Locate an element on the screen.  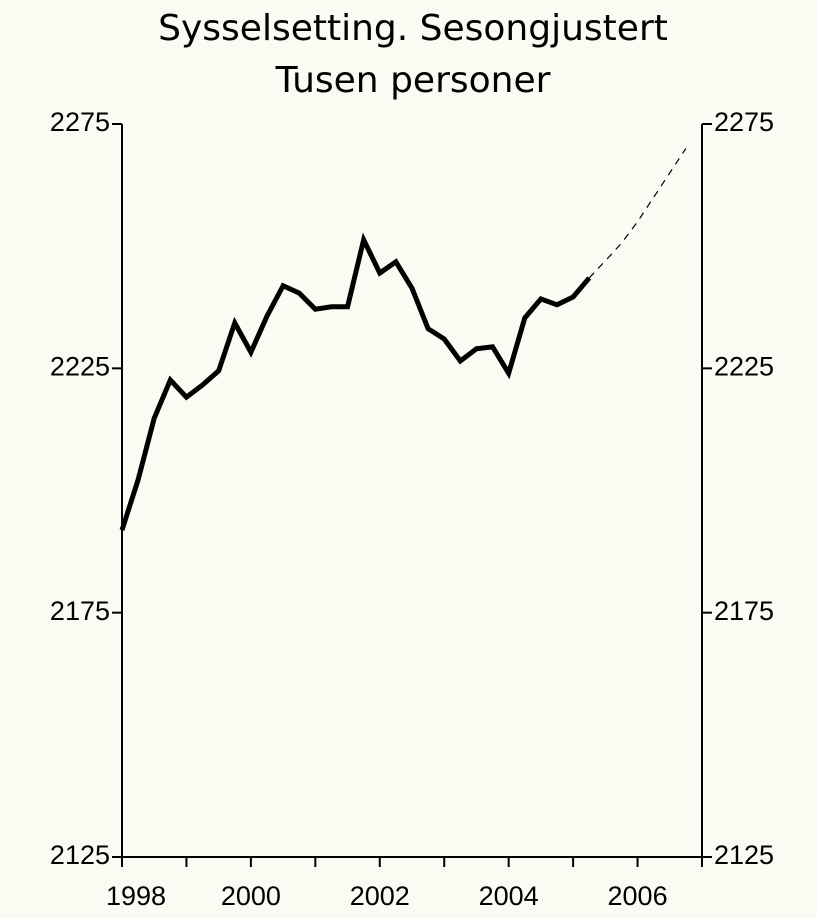
line-series is located at coordinates (637, 213).